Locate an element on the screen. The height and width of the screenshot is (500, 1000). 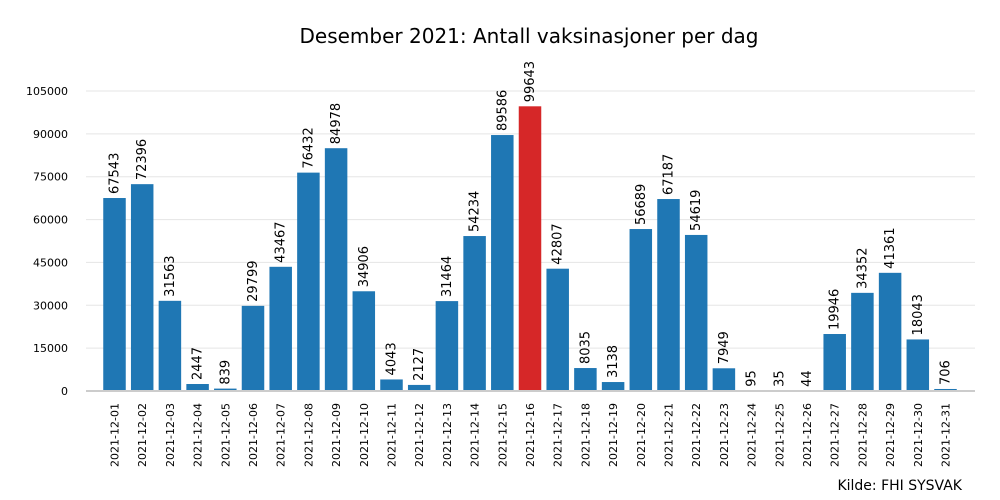
x-tick-label: 2021-12-04 is located at coordinates (198, 435).